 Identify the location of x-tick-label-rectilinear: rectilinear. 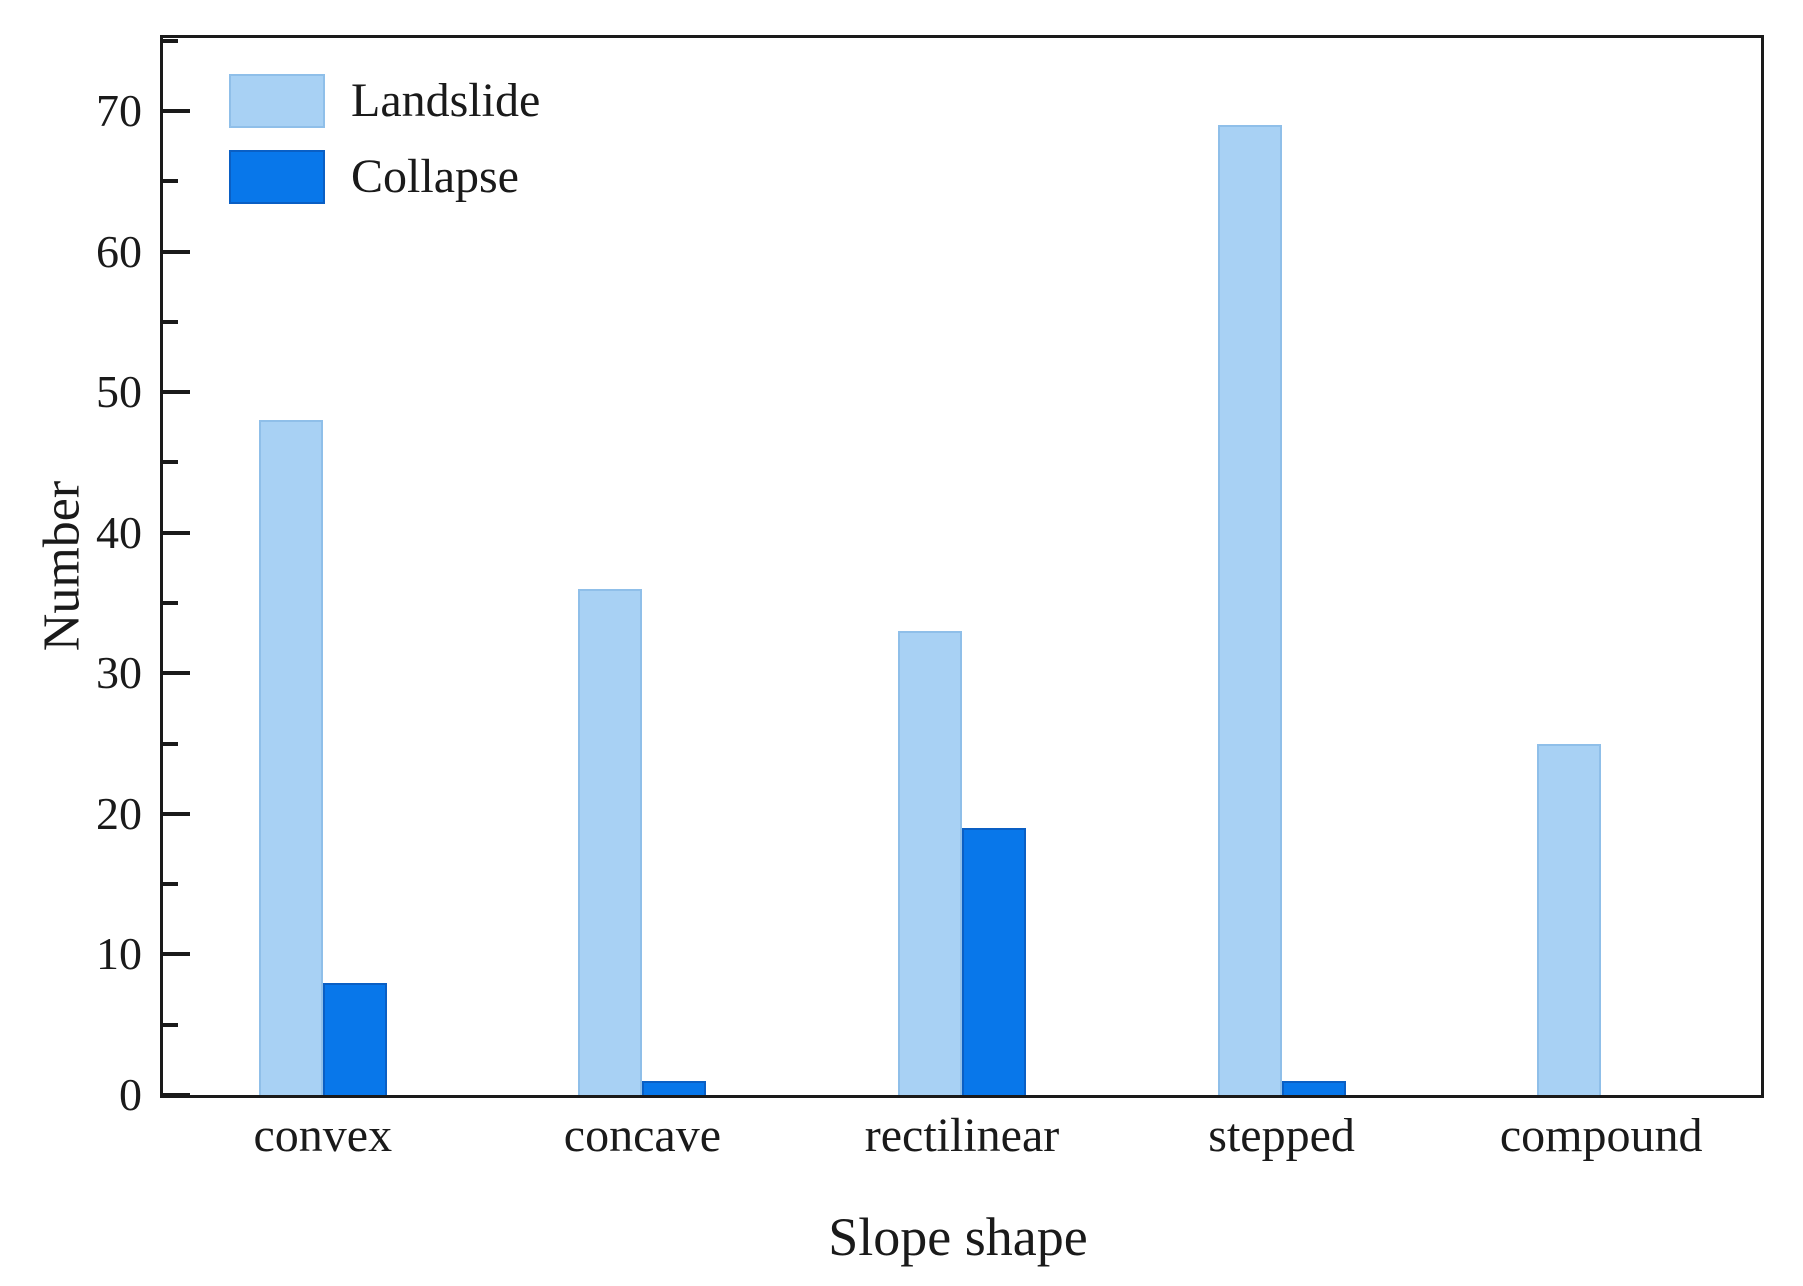
(962, 1135).